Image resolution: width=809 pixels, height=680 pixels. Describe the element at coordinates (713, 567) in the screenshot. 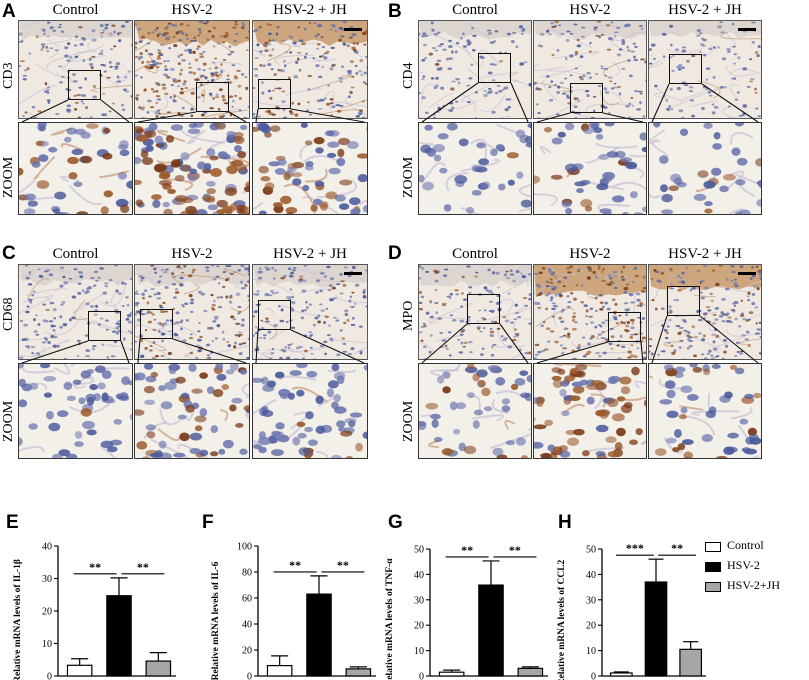

I see `legend-swatch-hsv2` at that location.